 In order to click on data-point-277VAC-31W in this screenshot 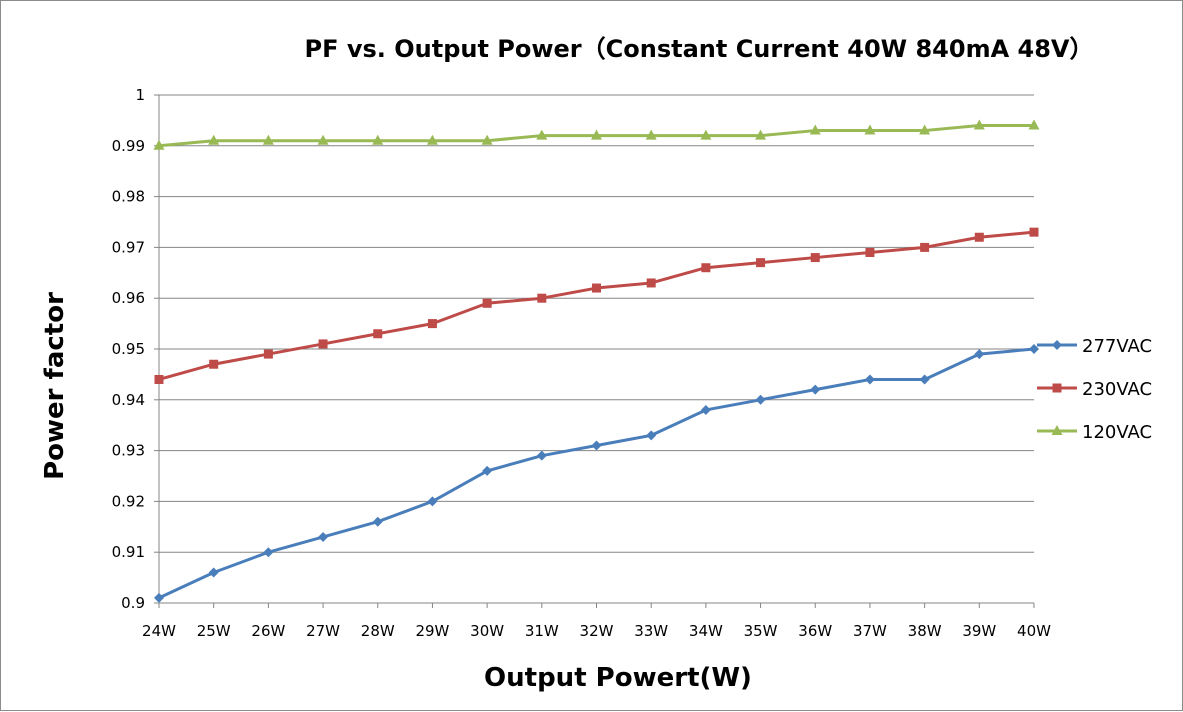, I will do `click(541, 455)`.